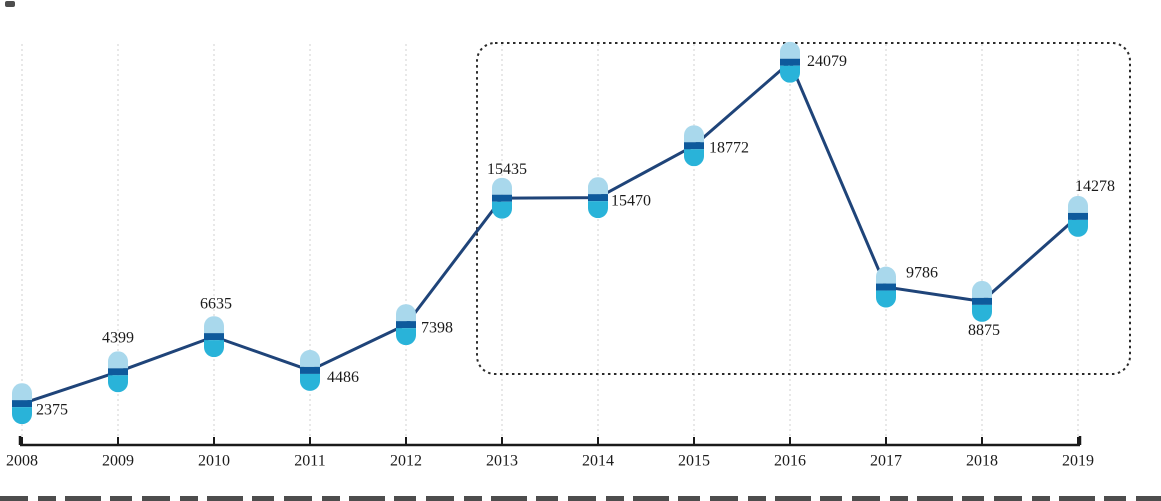  Describe the element at coordinates (1095, 186) in the screenshot. I see `data-label: 14278` at that location.